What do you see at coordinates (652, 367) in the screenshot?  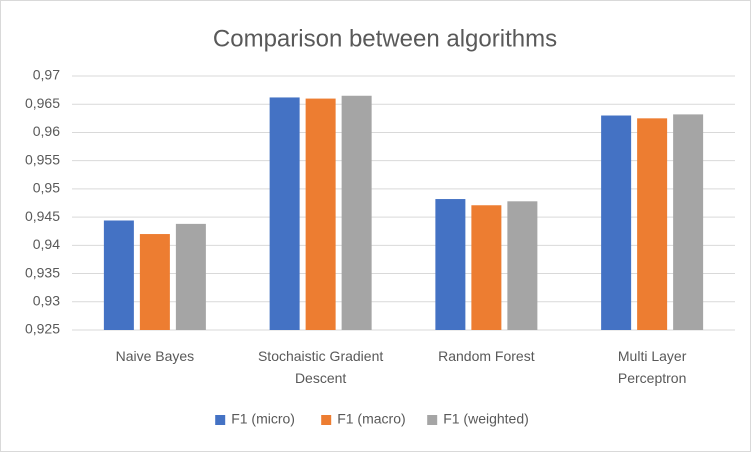 I see `x-tick-label: Multi Layer Perceptron` at bounding box center [652, 367].